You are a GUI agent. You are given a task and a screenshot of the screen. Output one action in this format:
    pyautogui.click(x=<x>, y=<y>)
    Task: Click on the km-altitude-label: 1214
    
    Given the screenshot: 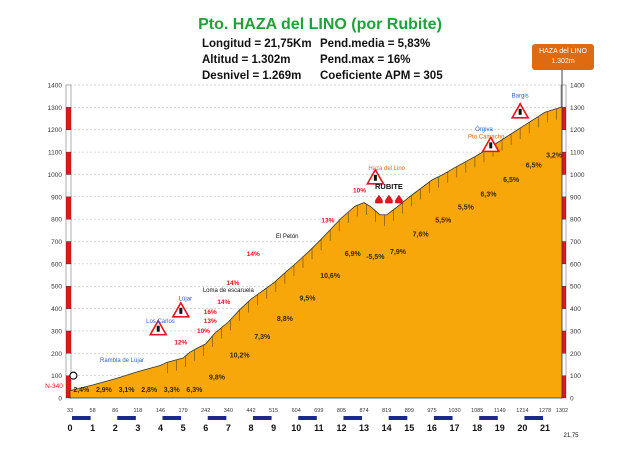 What is the action you would take?
    pyautogui.click(x=522, y=411)
    